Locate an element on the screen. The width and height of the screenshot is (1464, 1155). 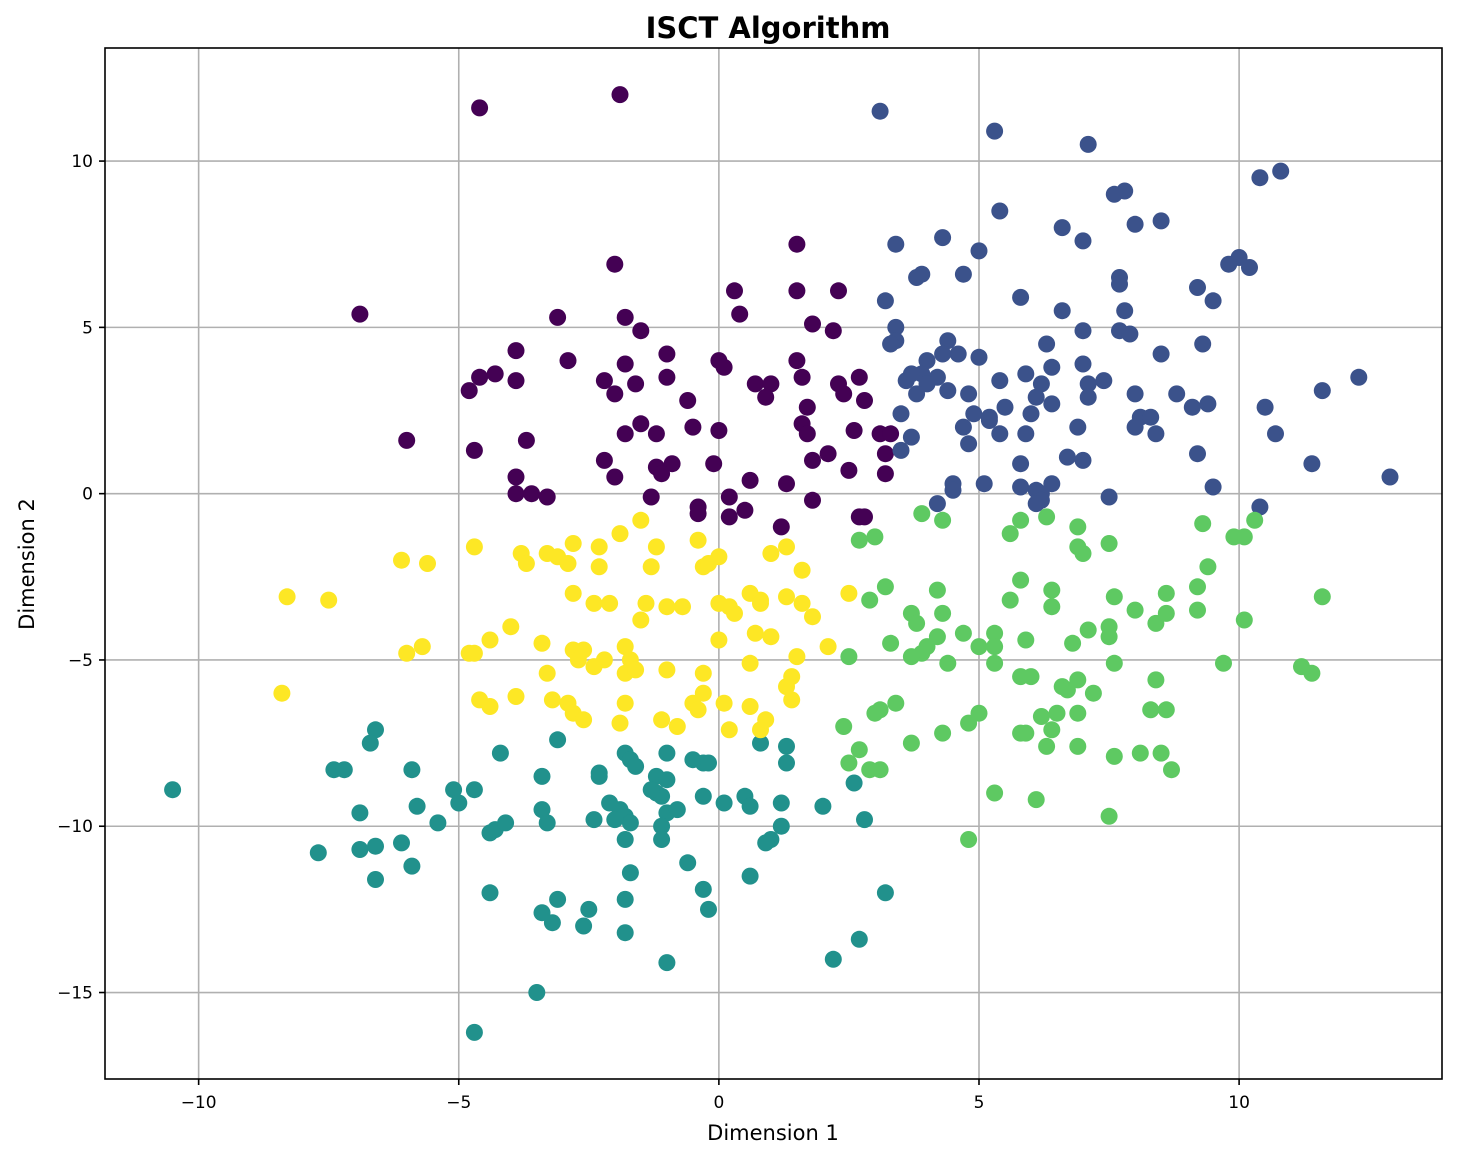
x-tick-label: 10 is located at coordinates (1239, 1103).